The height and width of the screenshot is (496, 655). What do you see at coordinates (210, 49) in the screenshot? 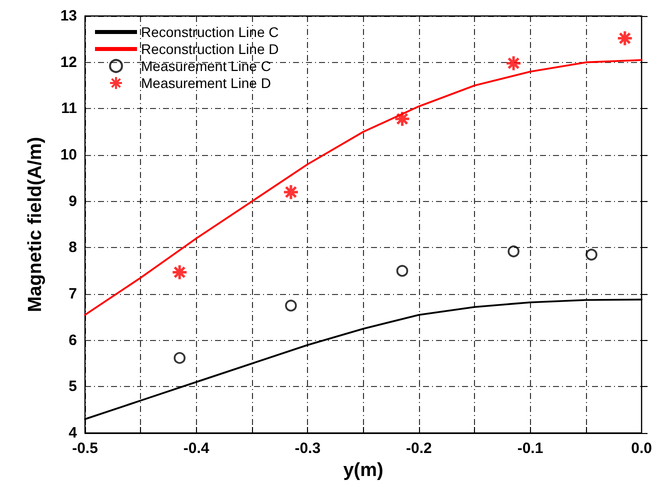
I see `legend-label: Reconstruction Line D` at bounding box center [210, 49].